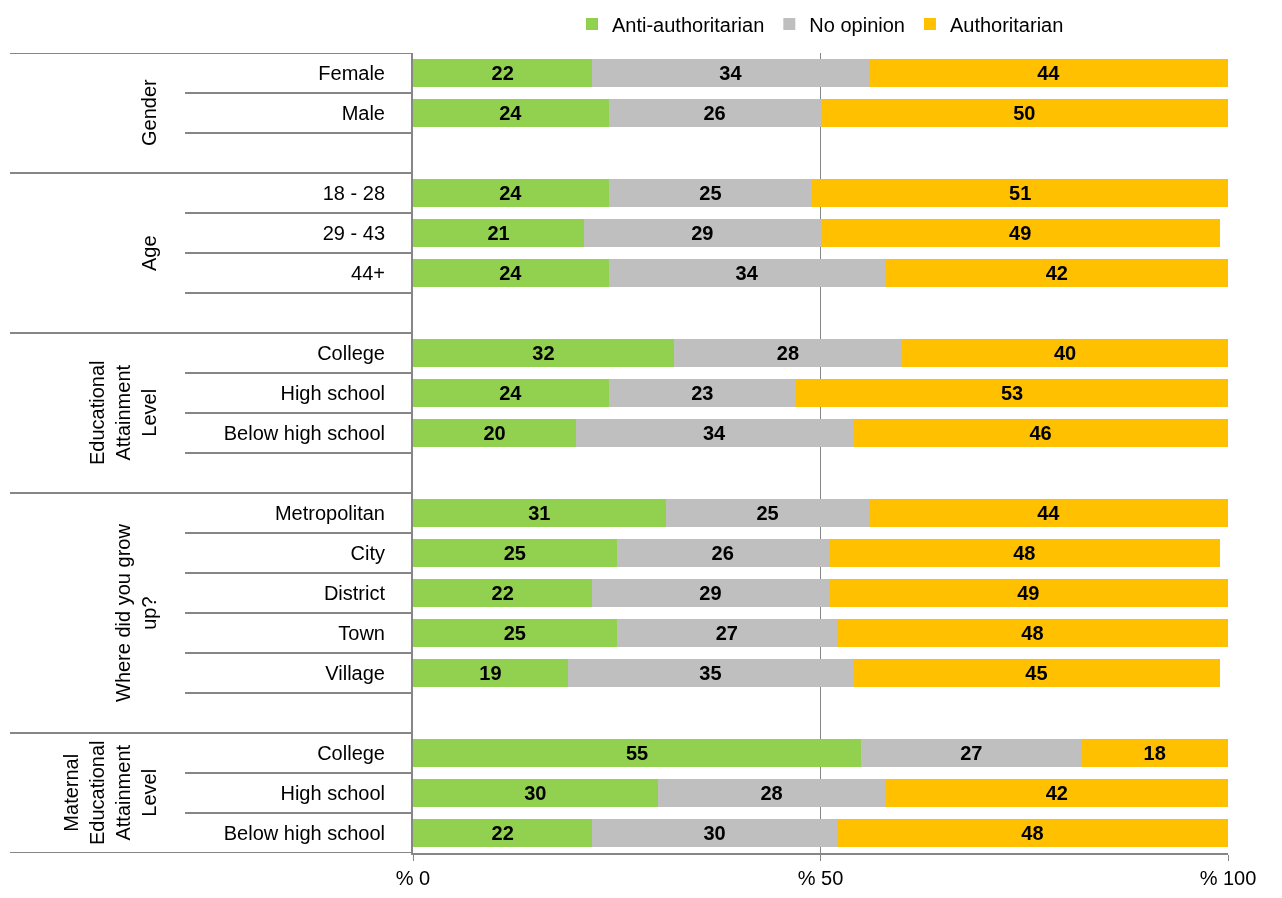  I want to click on data-label: 29, so click(710, 593).